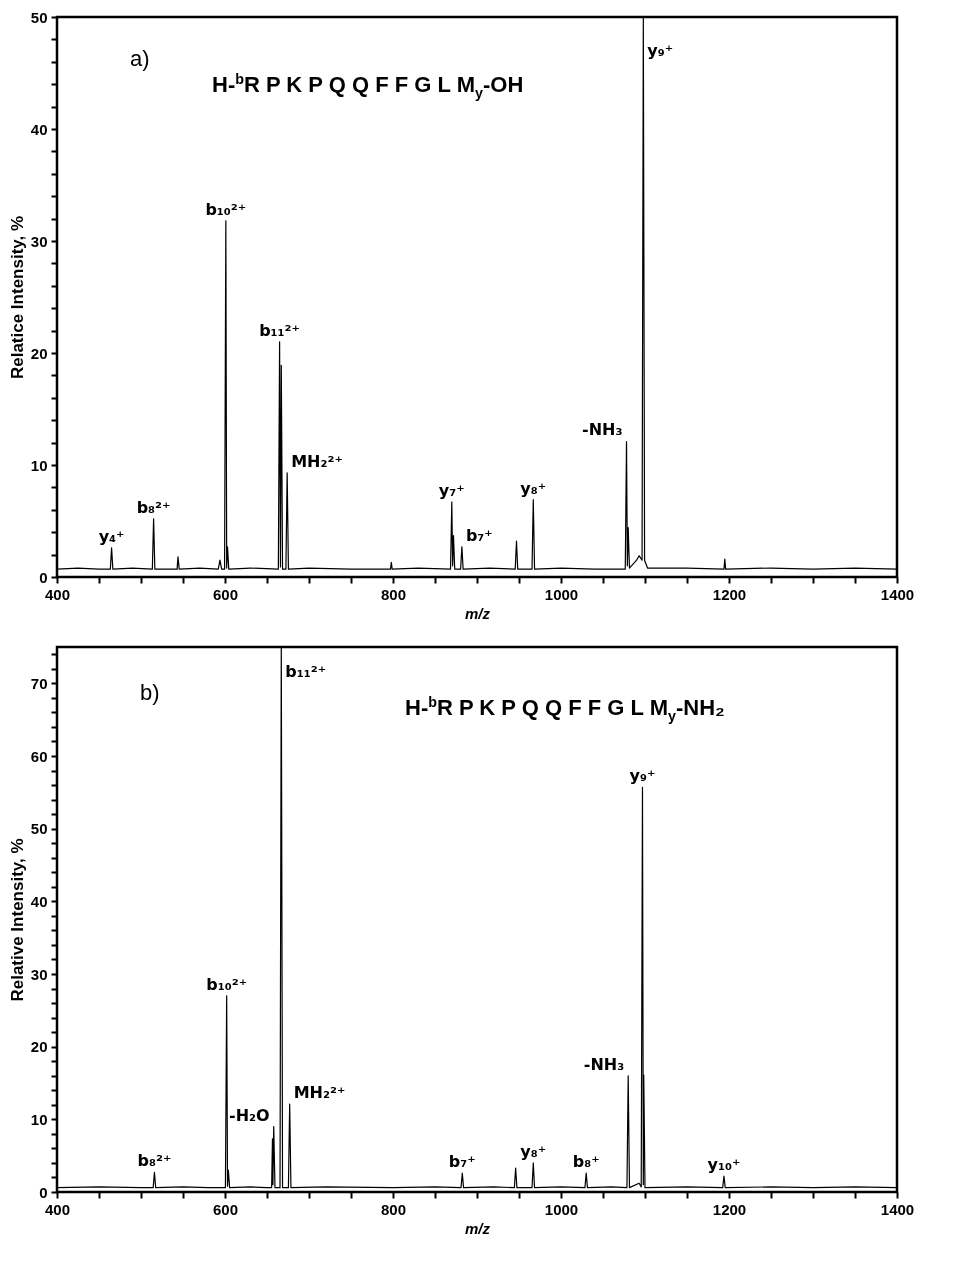 This screenshot has width=966, height=1284. I want to click on annotation: H-$^{b}$R P K P Q Q F F G L M$_{y}$-NH₂, so click(565, 709).